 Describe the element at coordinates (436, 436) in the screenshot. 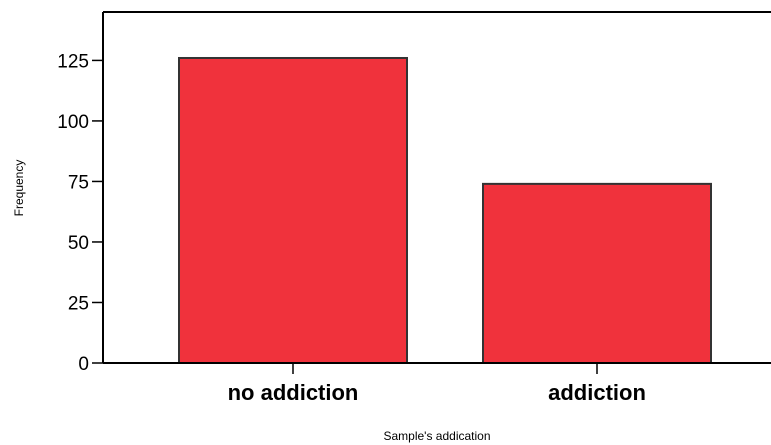

I see `x-axis-title: Sample's addication` at that location.